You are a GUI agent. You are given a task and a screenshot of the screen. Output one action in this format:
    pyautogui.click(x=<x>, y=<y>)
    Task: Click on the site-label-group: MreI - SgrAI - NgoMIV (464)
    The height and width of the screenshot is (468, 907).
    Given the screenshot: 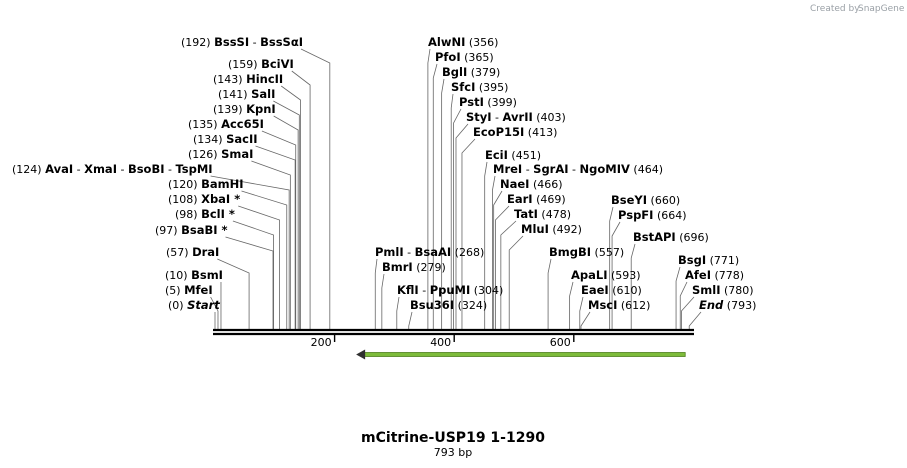 What is the action you would take?
    pyautogui.click(x=578, y=169)
    